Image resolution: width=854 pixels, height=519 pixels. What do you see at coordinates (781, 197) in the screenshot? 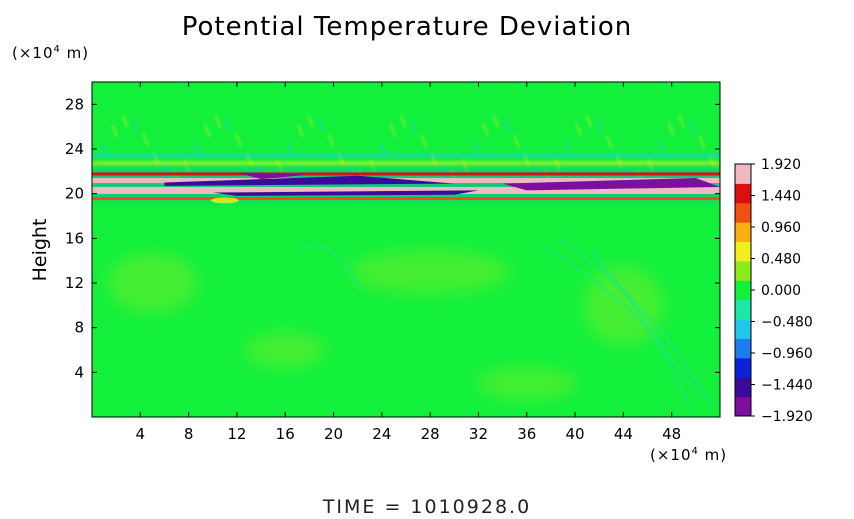
I see `colorbar-tick-label: 1.440` at bounding box center [781, 197].